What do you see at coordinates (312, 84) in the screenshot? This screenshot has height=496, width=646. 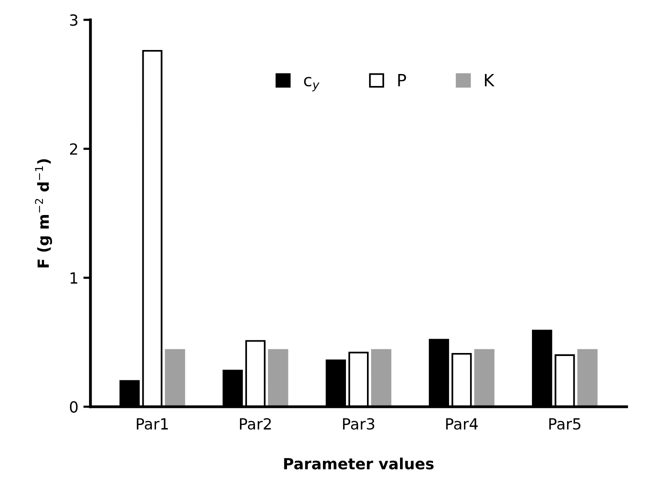 I see `legend-label: c$_{y}$` at bounding box center [312, 84].